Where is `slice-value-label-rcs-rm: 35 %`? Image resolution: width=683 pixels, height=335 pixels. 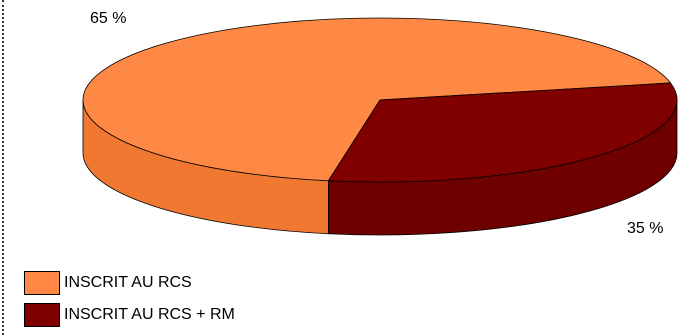
slice-value-label-rcs-rm: 35 % is located at coordinates (645, 228).